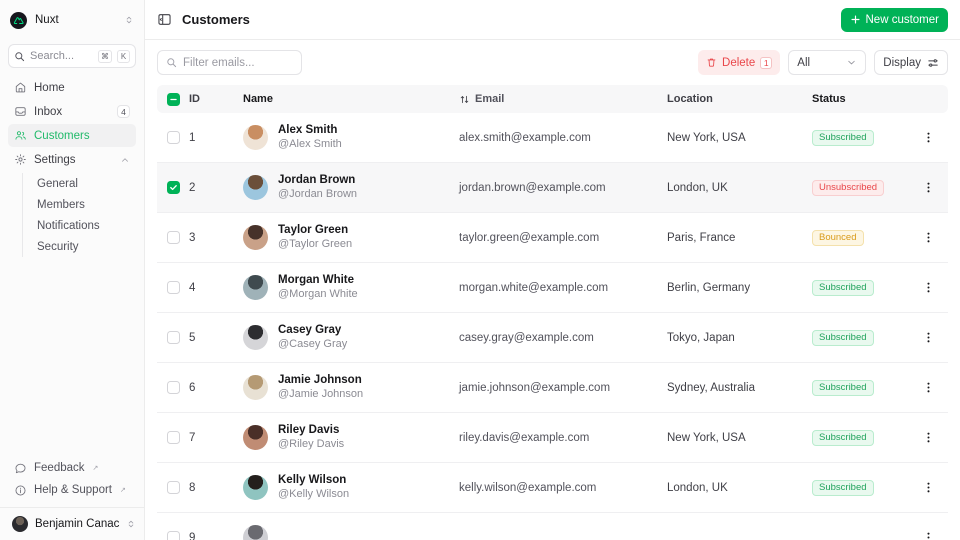  Describe the element at coordinates (552, 526) in the screenshot. I see `table-row: 9` at that location.